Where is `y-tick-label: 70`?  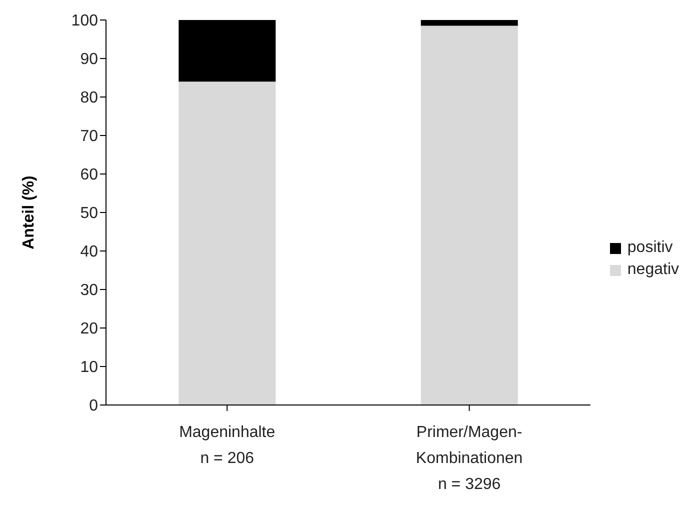
y-tick-label: 70 is located at coordinates (89, 137).